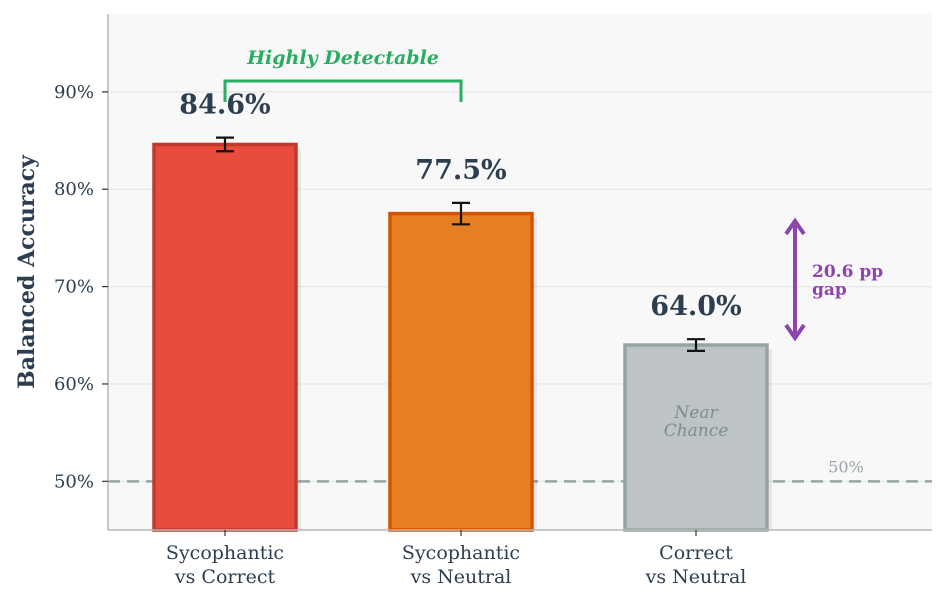 Image resolution: width=946 pixels, height=603 pixels. I want to click on gap-arrow-head-up, so click(795, 226).